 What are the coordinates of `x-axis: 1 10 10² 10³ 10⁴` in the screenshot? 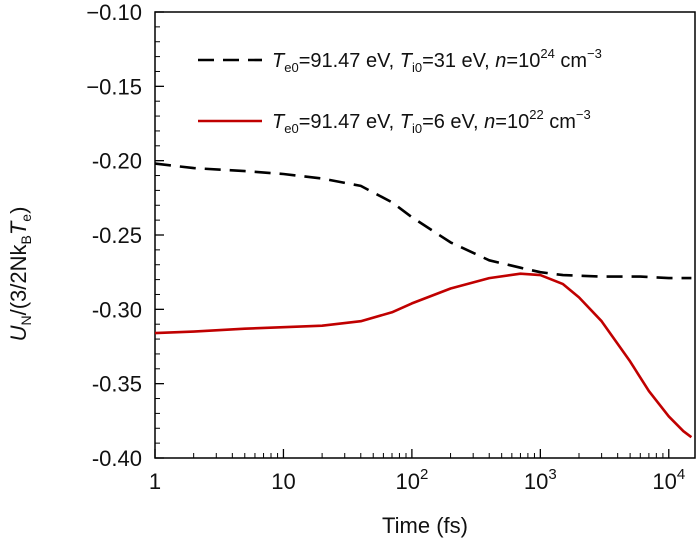 It's located at (417, 471).